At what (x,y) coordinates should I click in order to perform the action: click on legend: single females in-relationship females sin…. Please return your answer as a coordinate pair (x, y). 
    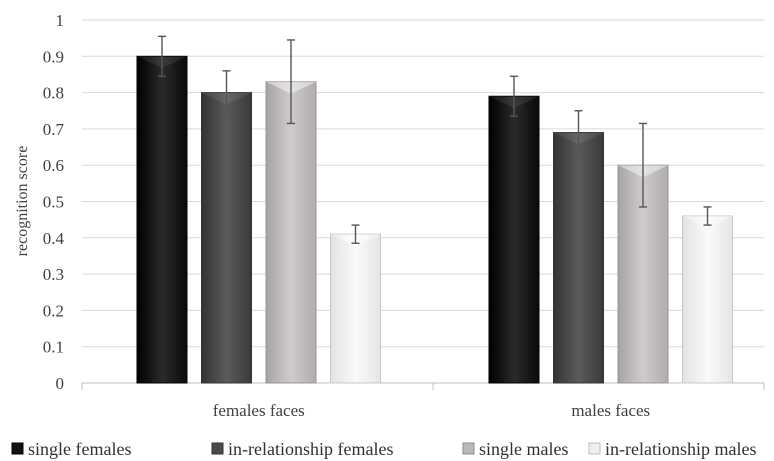
    Looking at the image, I should click on (383, 449).